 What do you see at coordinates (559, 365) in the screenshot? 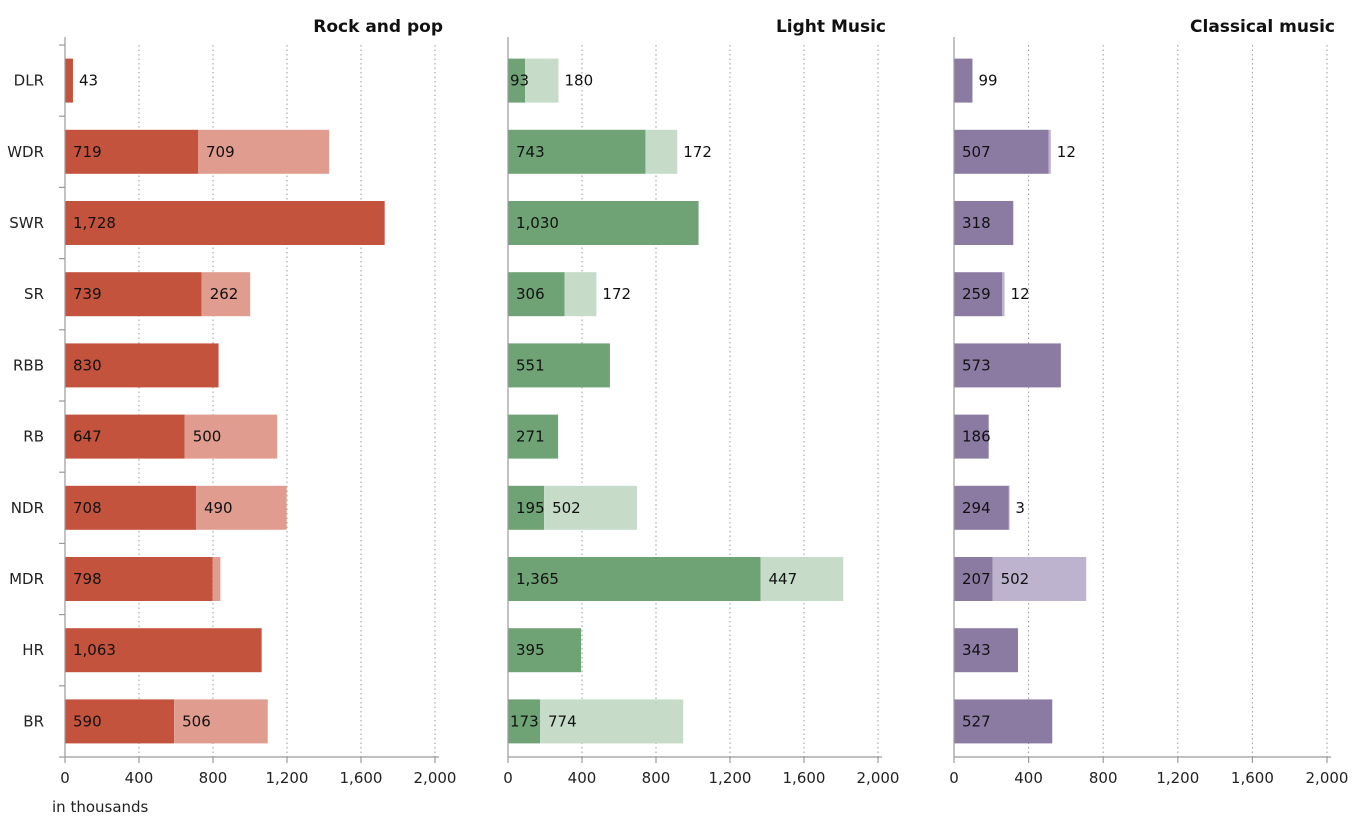
I see `panel-2-bar-rbb-s1` at bounding box center [559, 365].